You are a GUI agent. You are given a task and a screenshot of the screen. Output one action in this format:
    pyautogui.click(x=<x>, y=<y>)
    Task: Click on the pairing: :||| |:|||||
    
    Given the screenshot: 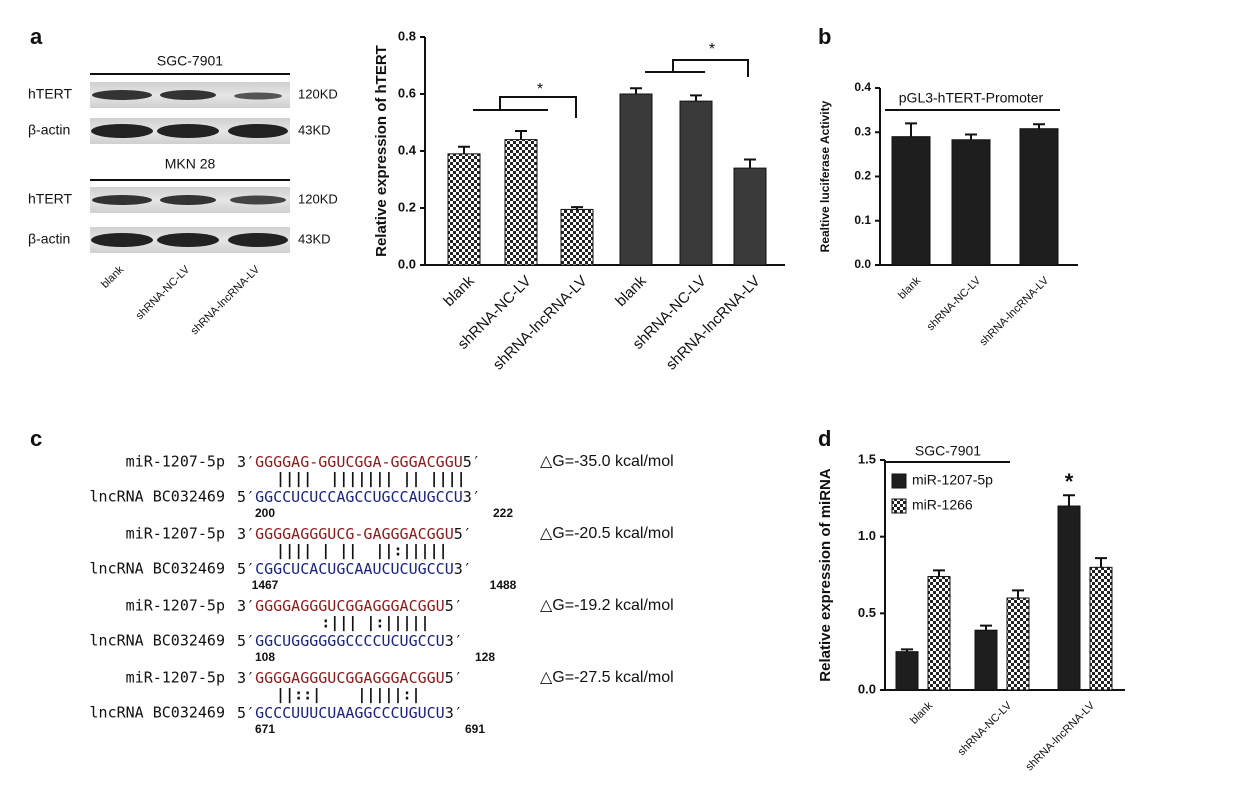 What is the action you would take?
    pyautogui.click(x=344, y=623)
    